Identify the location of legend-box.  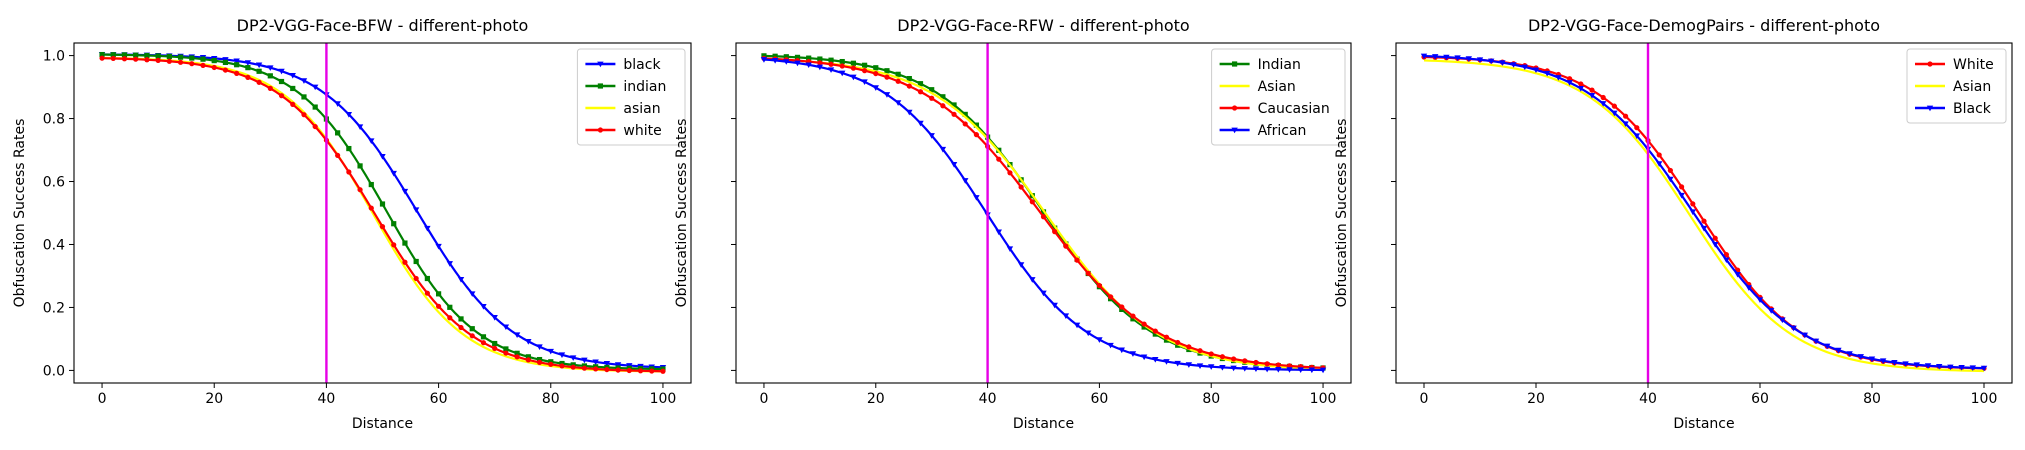
(1278, 97).